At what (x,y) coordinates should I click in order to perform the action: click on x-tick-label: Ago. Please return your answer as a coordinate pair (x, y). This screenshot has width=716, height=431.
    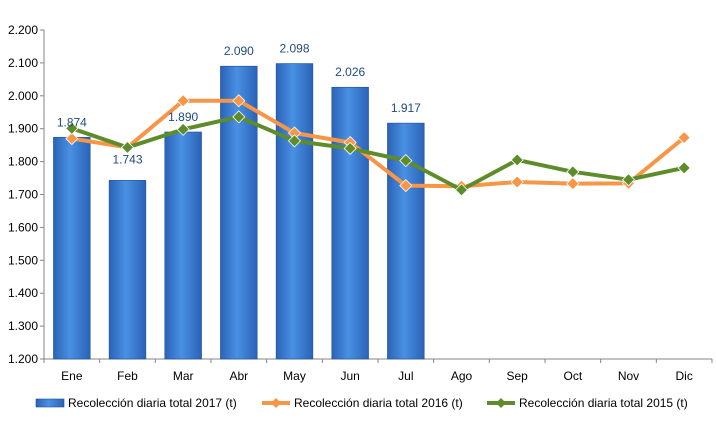
    Looking at the image, I should click on (462, 376).